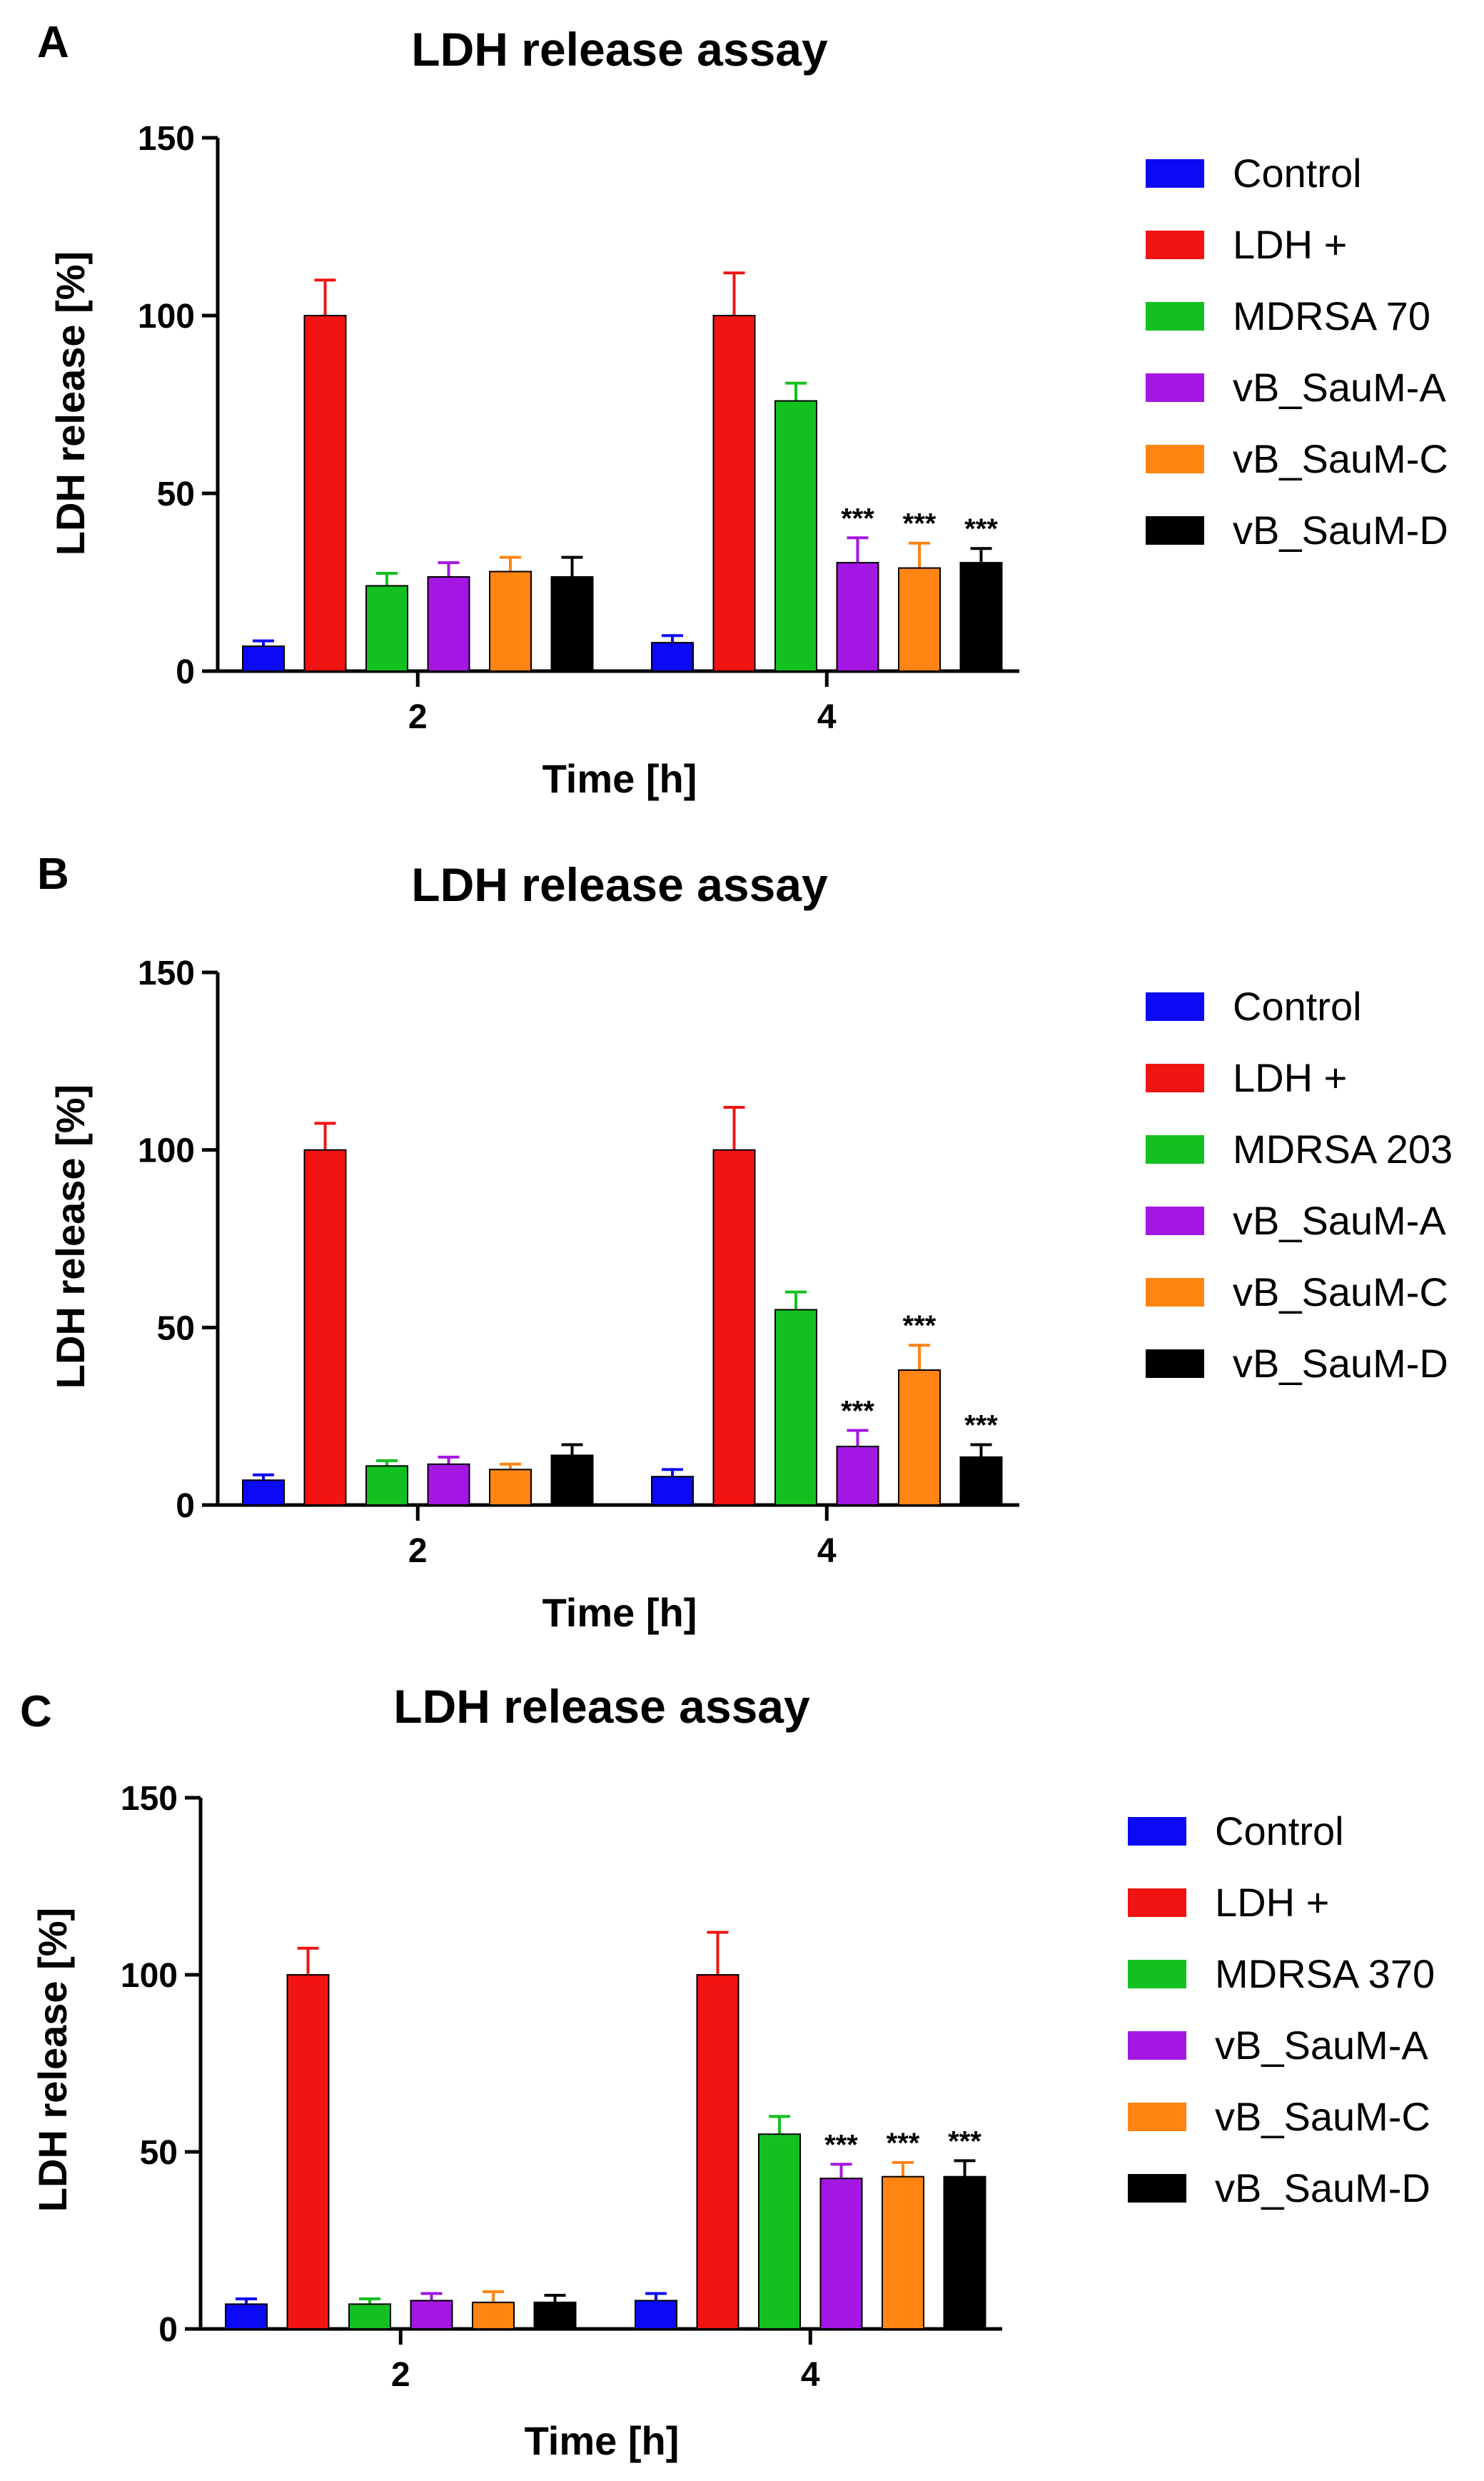 Image resolution: width=1484 pixels, height=2481 pixels. I want to click on x-axis-title-b: Time [h], so click(619, 1612).